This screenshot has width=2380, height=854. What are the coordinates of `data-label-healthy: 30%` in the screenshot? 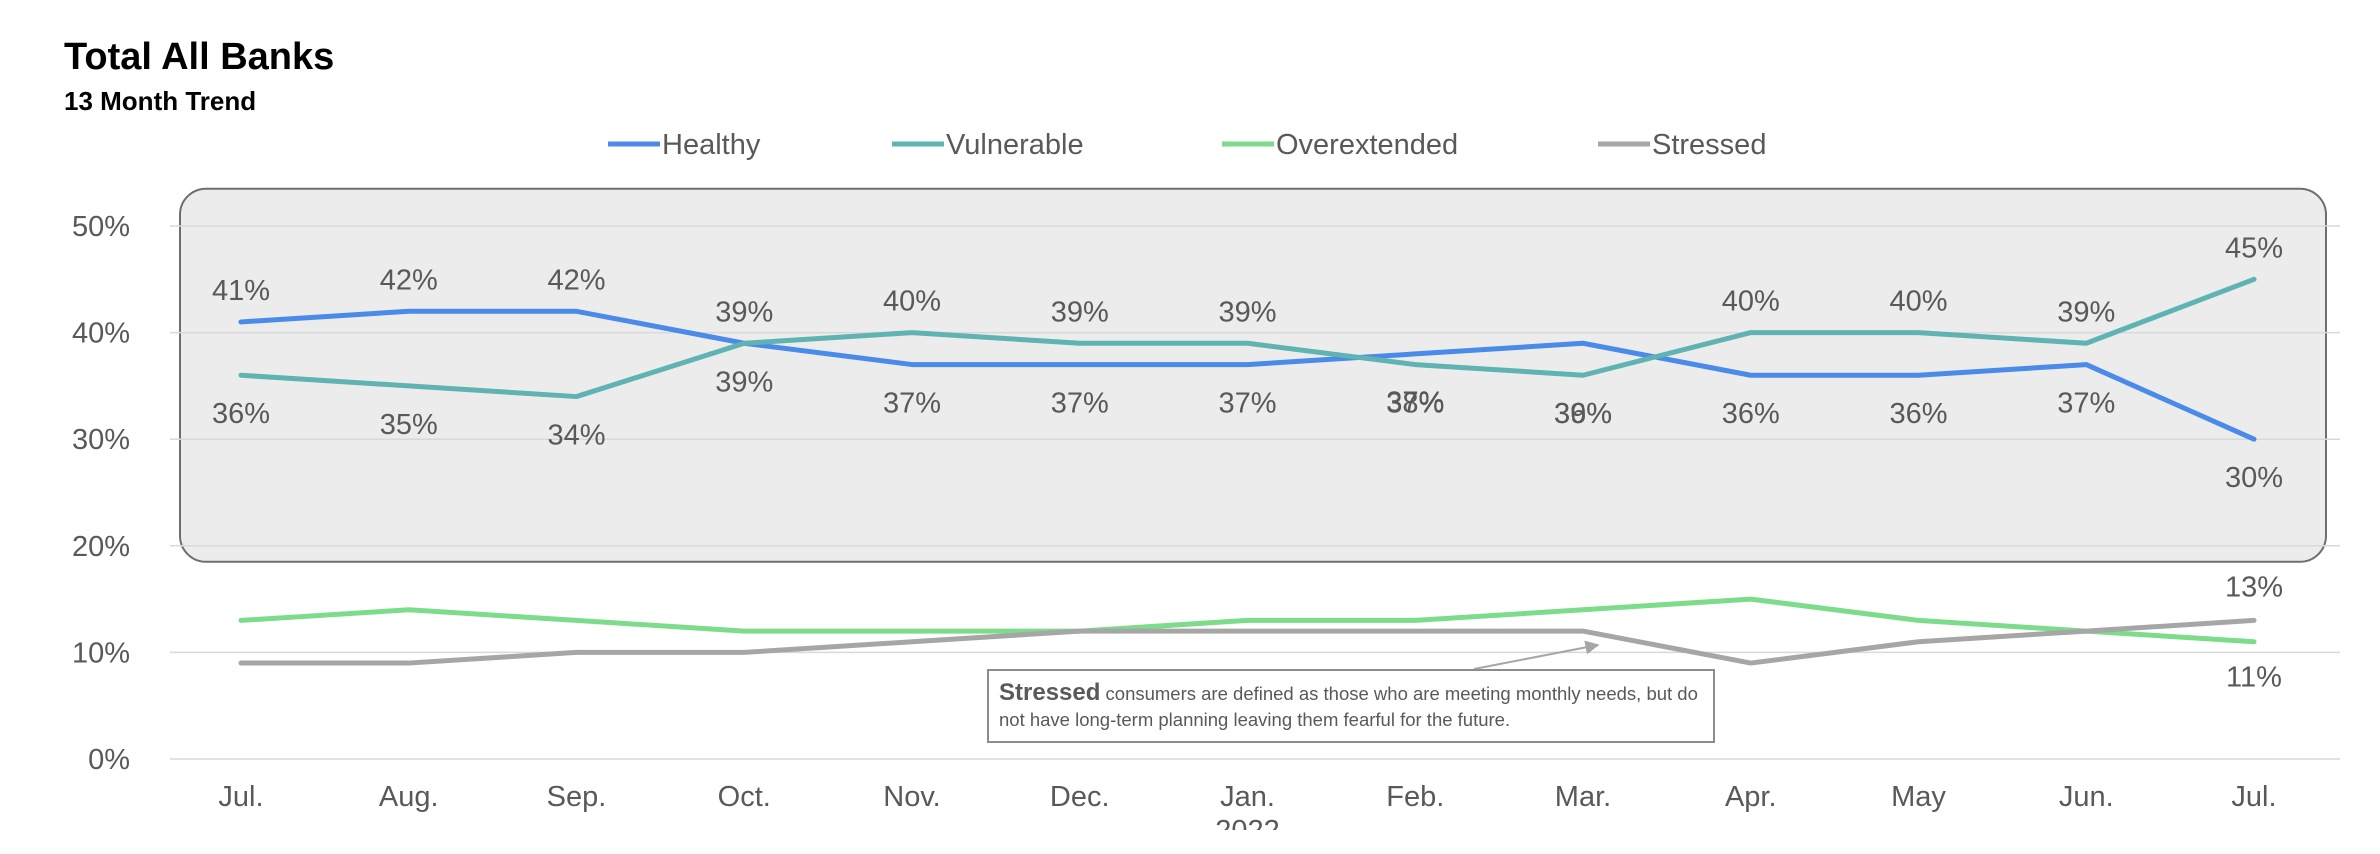 It's located at (2254, 478).